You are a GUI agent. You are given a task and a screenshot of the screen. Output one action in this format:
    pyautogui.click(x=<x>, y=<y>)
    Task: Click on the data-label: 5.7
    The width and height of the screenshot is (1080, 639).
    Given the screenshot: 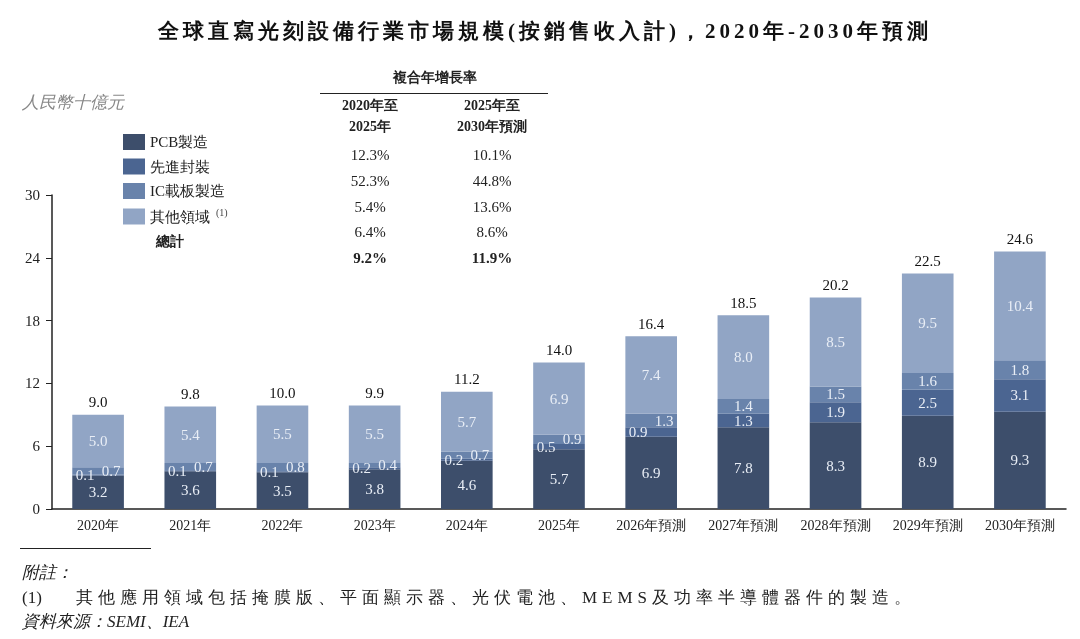 What is the action you would take?
    pyautogui.click(x=467, y=421)
    